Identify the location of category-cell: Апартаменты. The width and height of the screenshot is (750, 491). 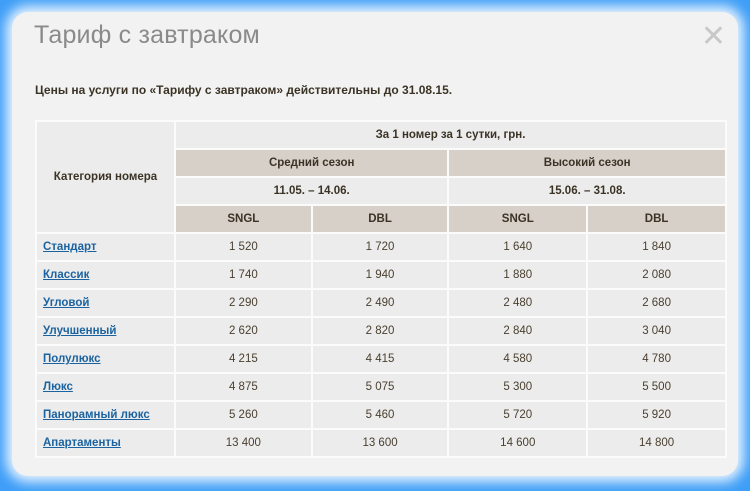
(105, 443).